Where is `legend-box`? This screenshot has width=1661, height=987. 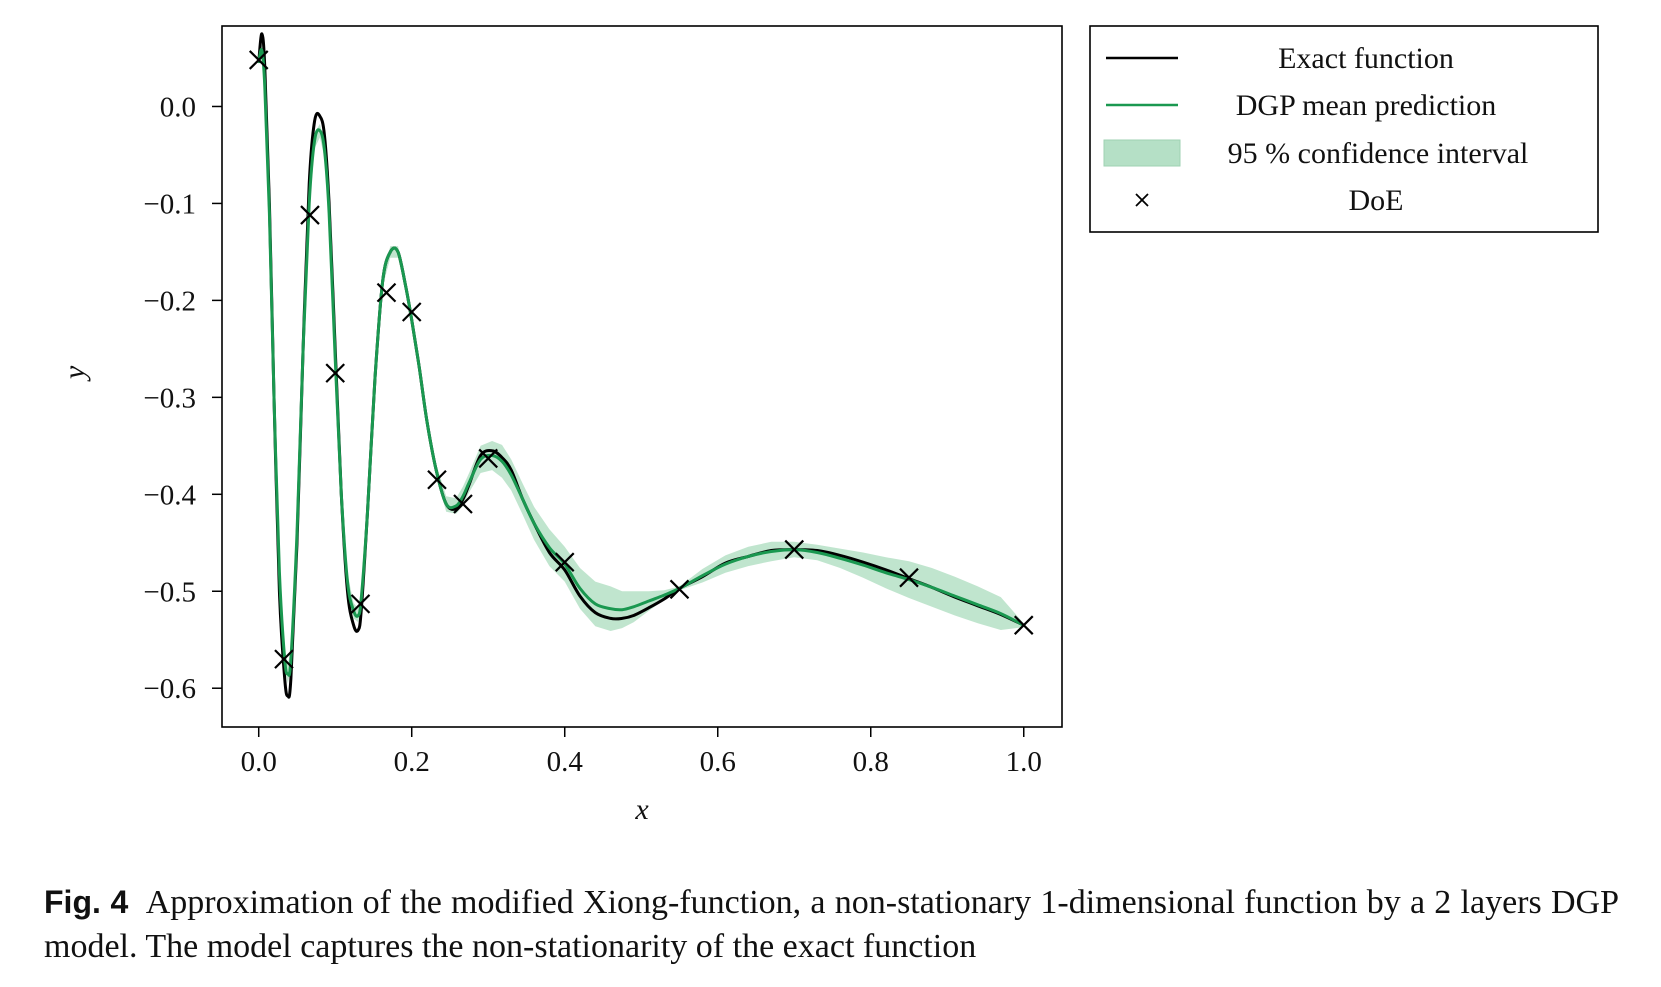
legend-box is located at coordinates (1344, 129).